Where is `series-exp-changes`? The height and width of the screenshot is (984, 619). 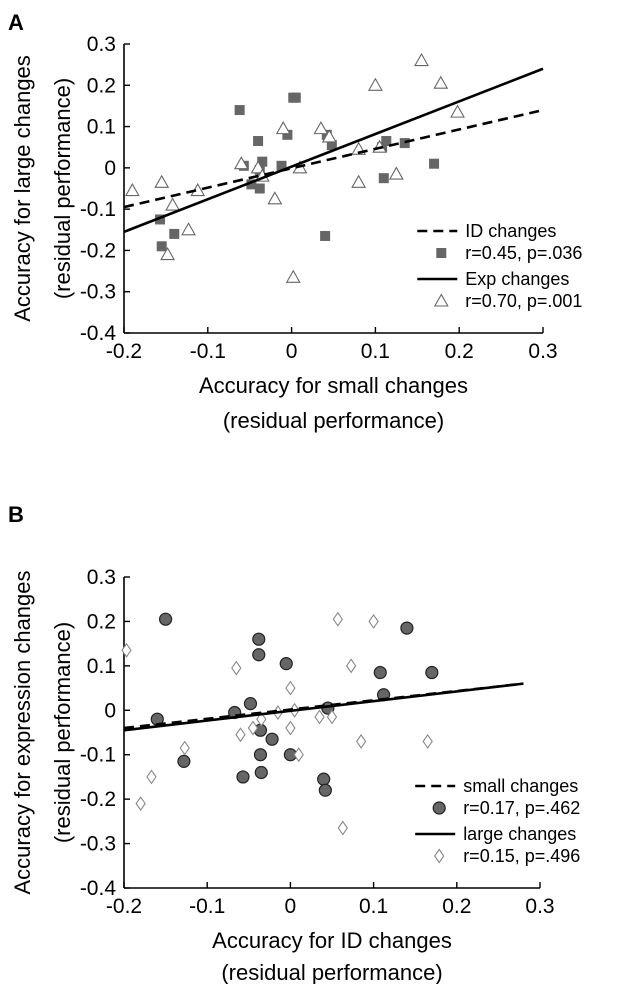 series-exp-changes is located at coordinates (294, 167).